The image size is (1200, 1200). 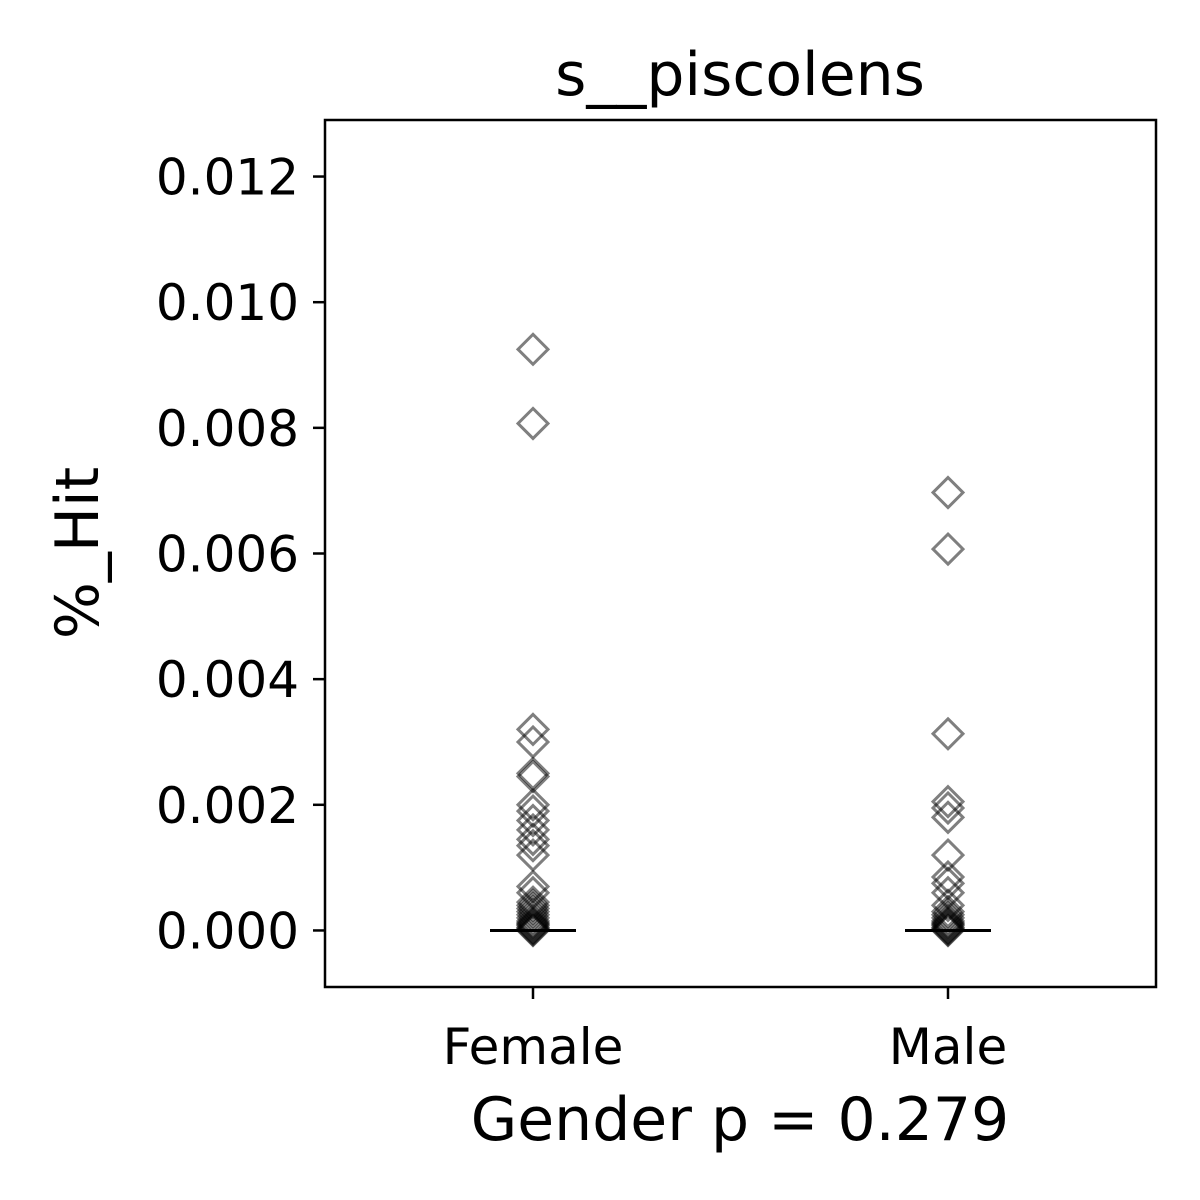 What do you see at coordinates (948, 1047) in the screenshot?
I see `x-tick-label: Male` at bounding box center [948, 1047].